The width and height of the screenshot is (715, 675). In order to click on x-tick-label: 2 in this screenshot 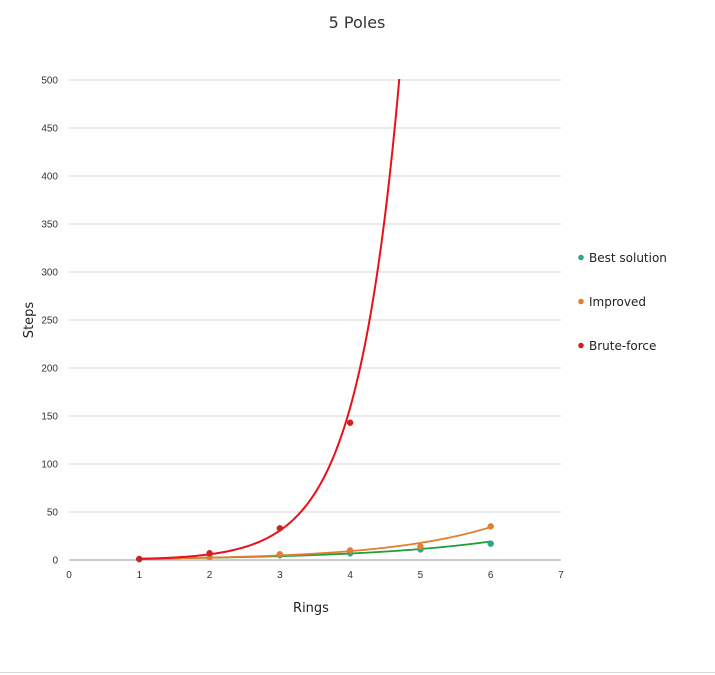, I will do `click(210, 575)`.